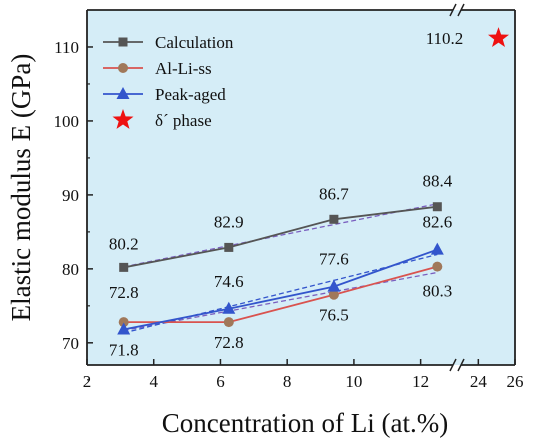  What do you see at coordinates (515, 381) in the screenshot?
I see `x-tick-label: 26` at bounding box center [515, 381].